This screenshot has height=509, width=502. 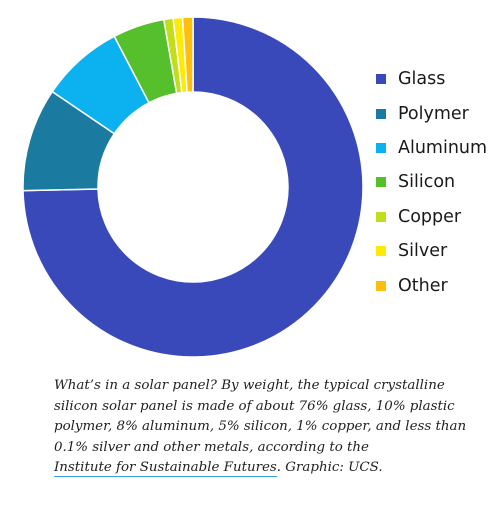 What do you see at coordinates (381, 113) in the screenshot?
I see `legend-swatch-polymer` at bounding box center [381, 113].